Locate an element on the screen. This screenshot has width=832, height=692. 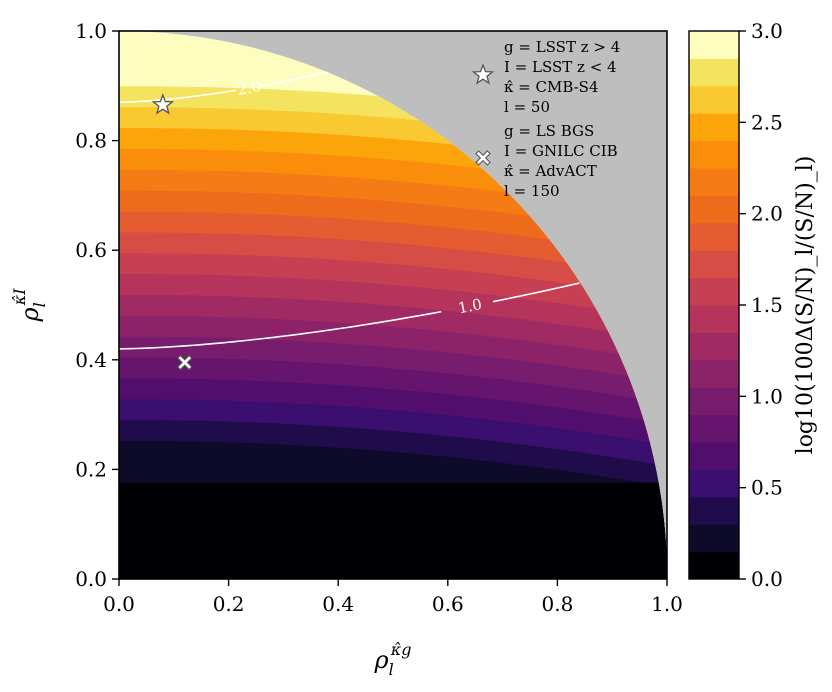
y-tick-label: 0.6 is located at coordinates (91, 250).